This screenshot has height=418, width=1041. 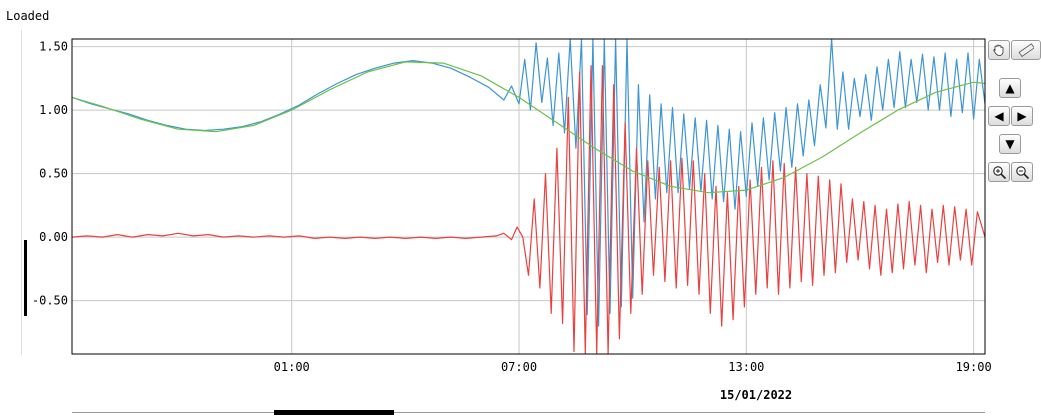 I want to click on zoom-in-icon, so click(x=999, y=172).